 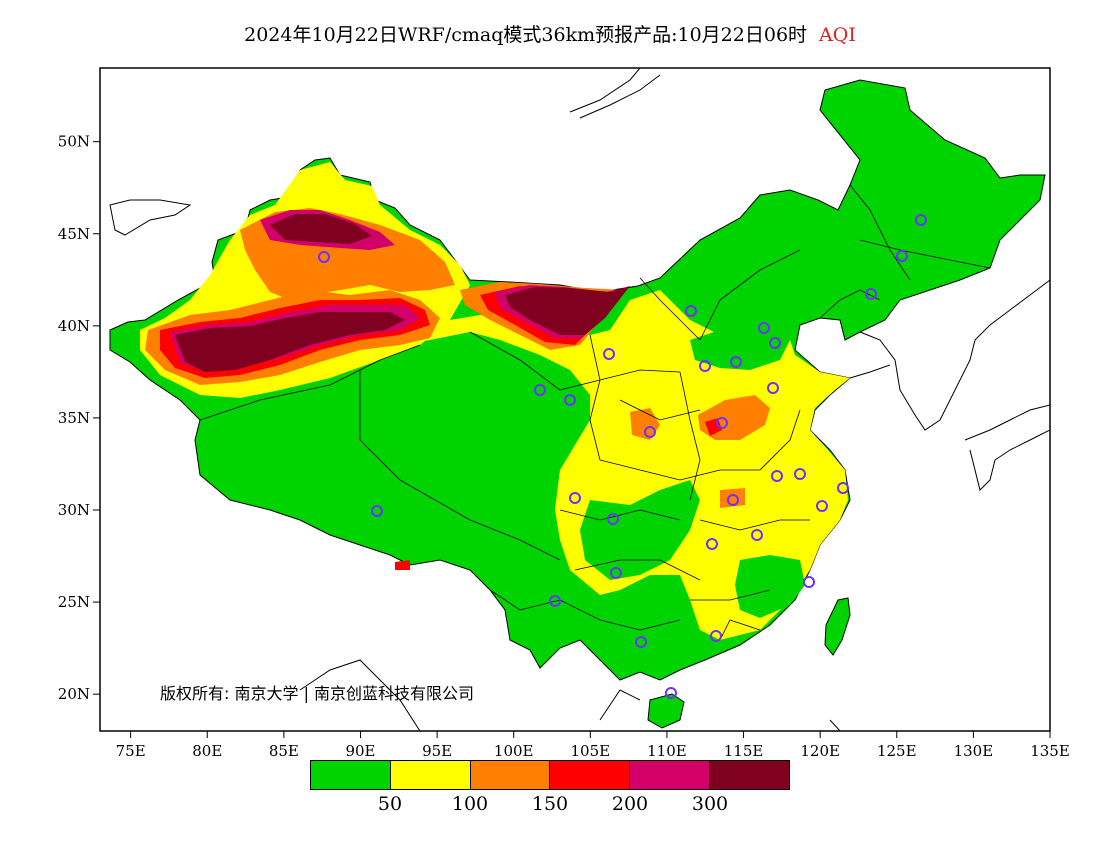 I want to click on x-tick-label: 80E, so click(x=207, y=751).